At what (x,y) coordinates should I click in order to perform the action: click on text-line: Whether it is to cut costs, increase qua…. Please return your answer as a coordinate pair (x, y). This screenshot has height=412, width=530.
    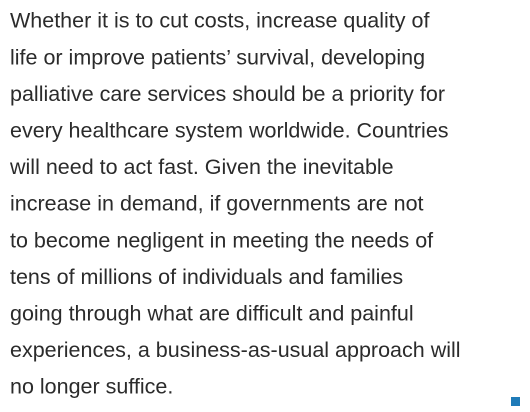
    Looking at the image, I should click on (219, 21).